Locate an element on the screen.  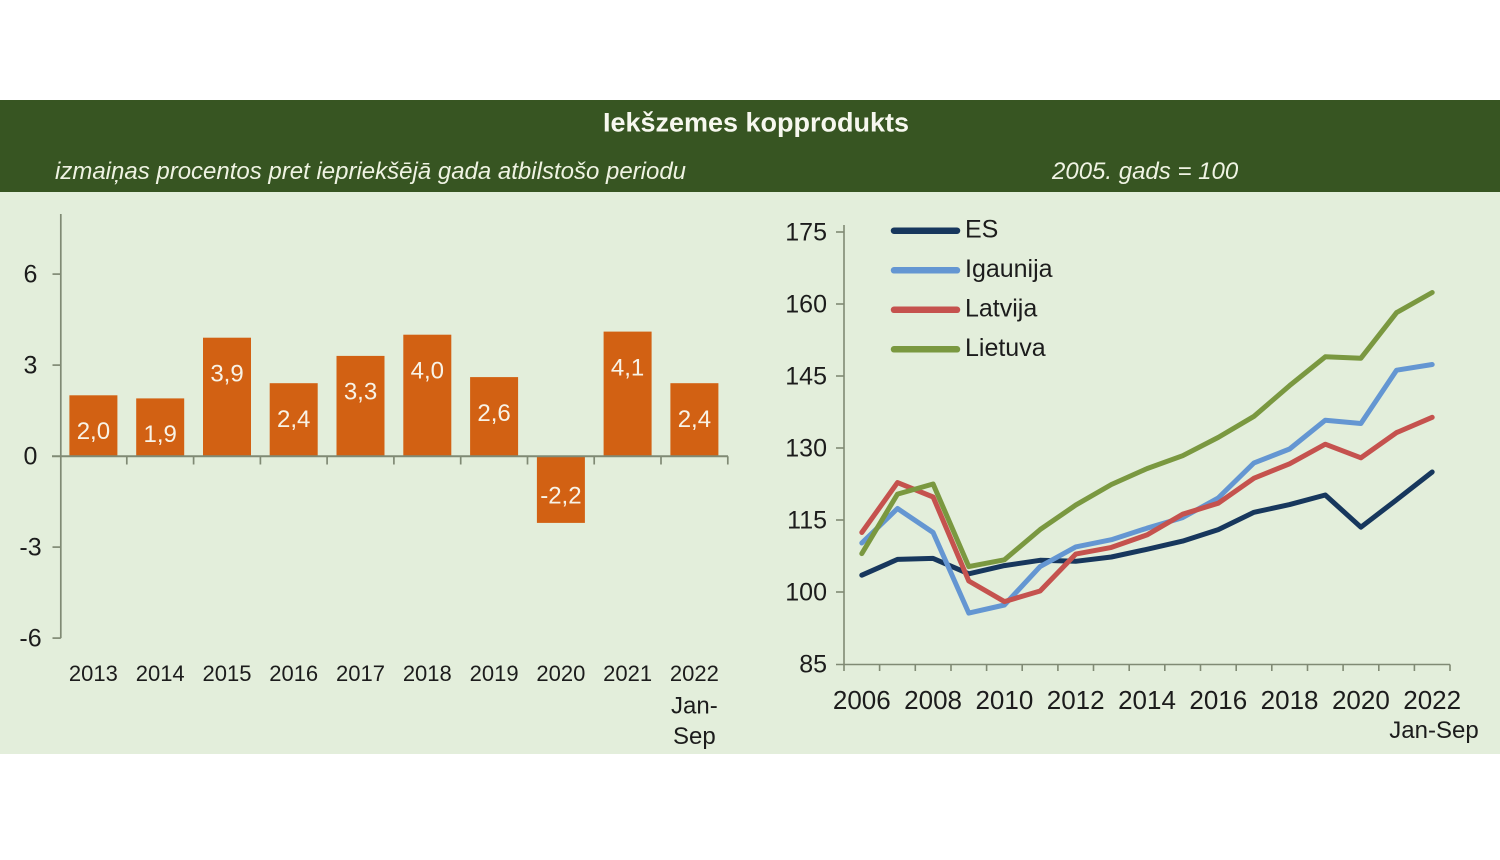
svg-text: Sep is located at coordinates (694, 736).